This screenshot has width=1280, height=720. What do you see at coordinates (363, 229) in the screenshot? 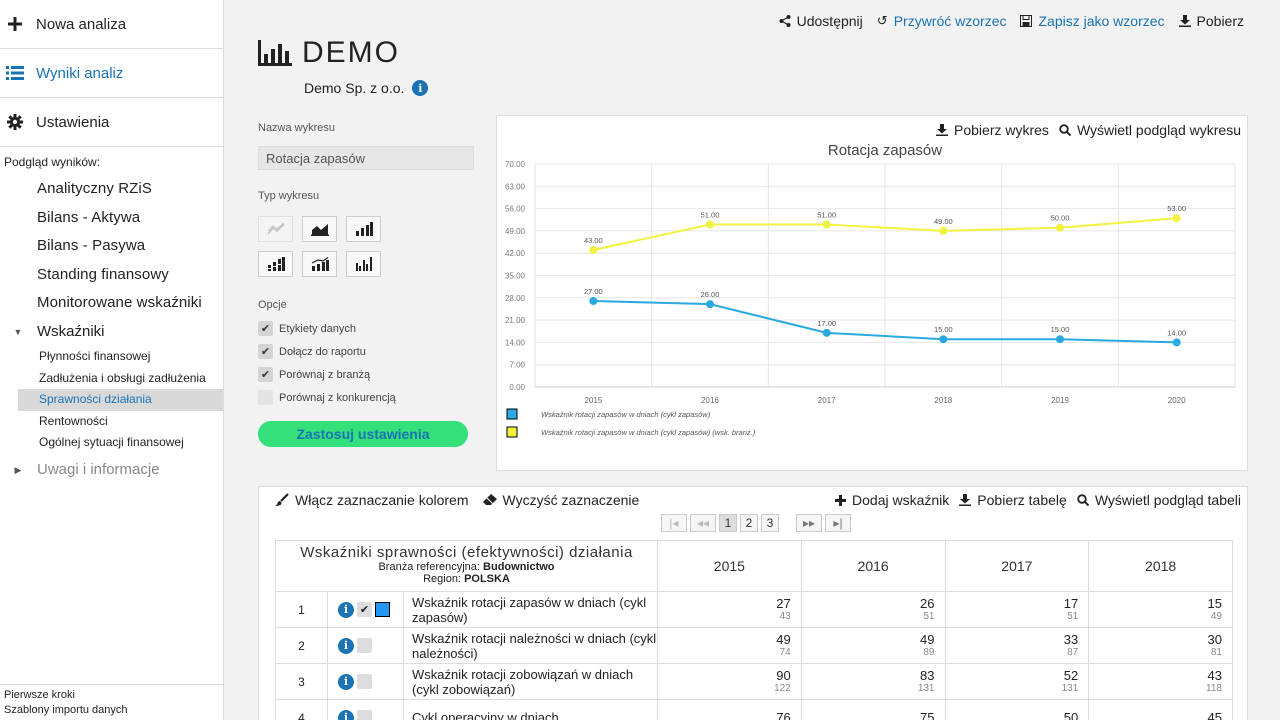
I see `chart-type-bar-button` at bounding box center [363, 229].